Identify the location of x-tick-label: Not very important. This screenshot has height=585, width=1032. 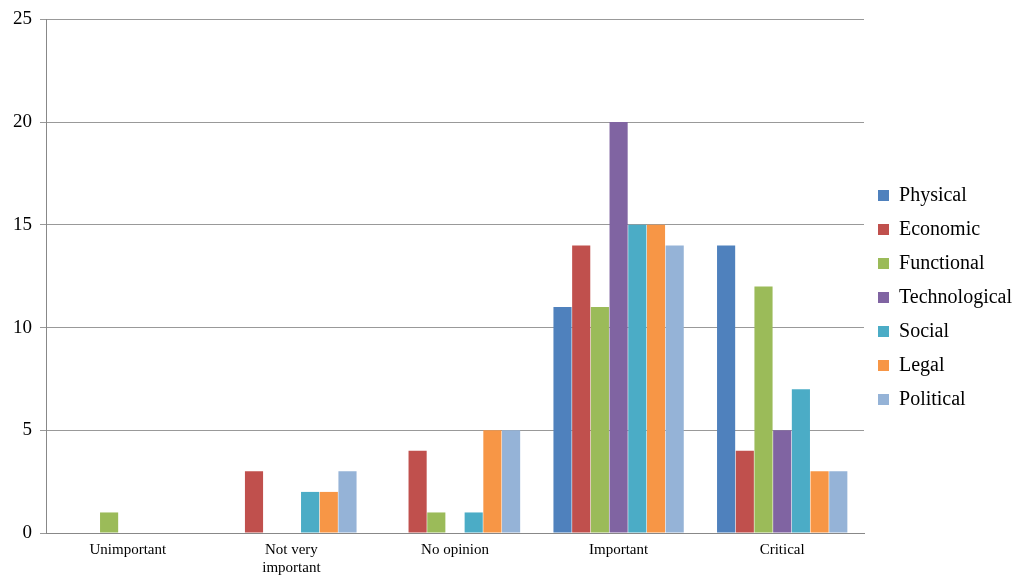
(292, 557).